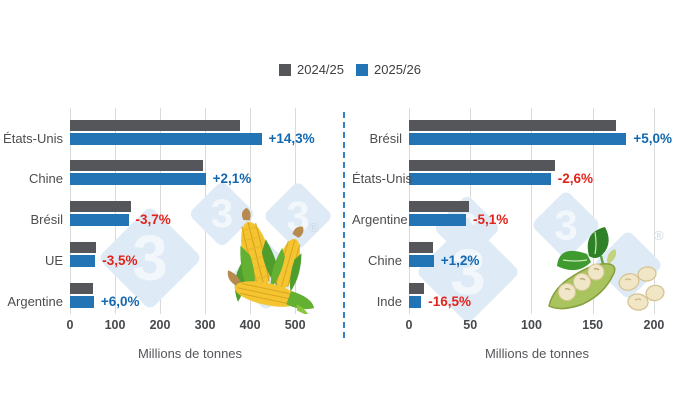 This screenshot has width=700, height=400. I want to click on legend-item-2024-25: 2024/25, so click(311, 69).